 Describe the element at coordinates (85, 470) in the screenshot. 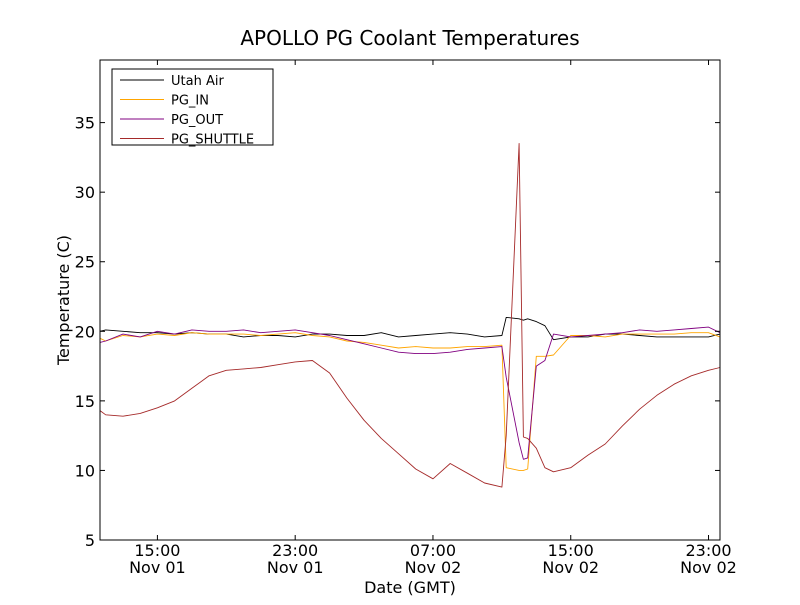

I see `y-tick-label: 10` at that location.